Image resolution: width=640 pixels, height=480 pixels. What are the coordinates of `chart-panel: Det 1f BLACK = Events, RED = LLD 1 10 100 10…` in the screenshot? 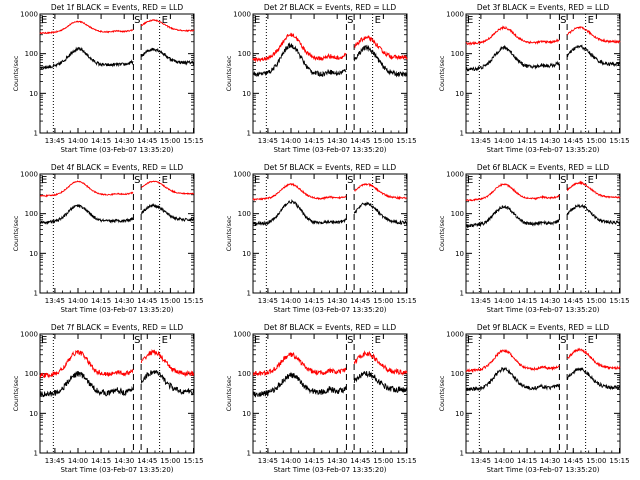 It's located at (108, 78).